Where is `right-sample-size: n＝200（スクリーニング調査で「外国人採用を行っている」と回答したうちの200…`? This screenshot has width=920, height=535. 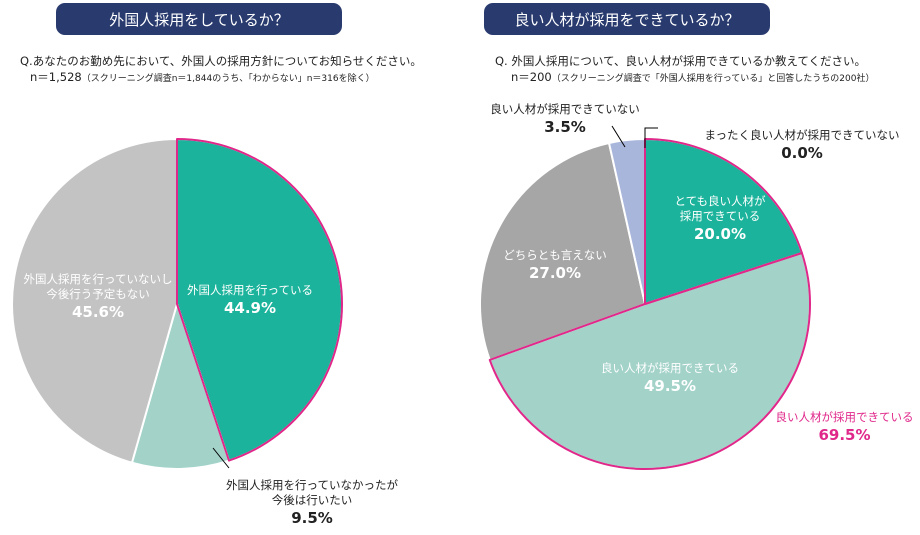 right-sample-size: n＝200（スクリーニング調査で「外国人採用を行っている」と回答したうちの200… is located at coordinates (684, 78).